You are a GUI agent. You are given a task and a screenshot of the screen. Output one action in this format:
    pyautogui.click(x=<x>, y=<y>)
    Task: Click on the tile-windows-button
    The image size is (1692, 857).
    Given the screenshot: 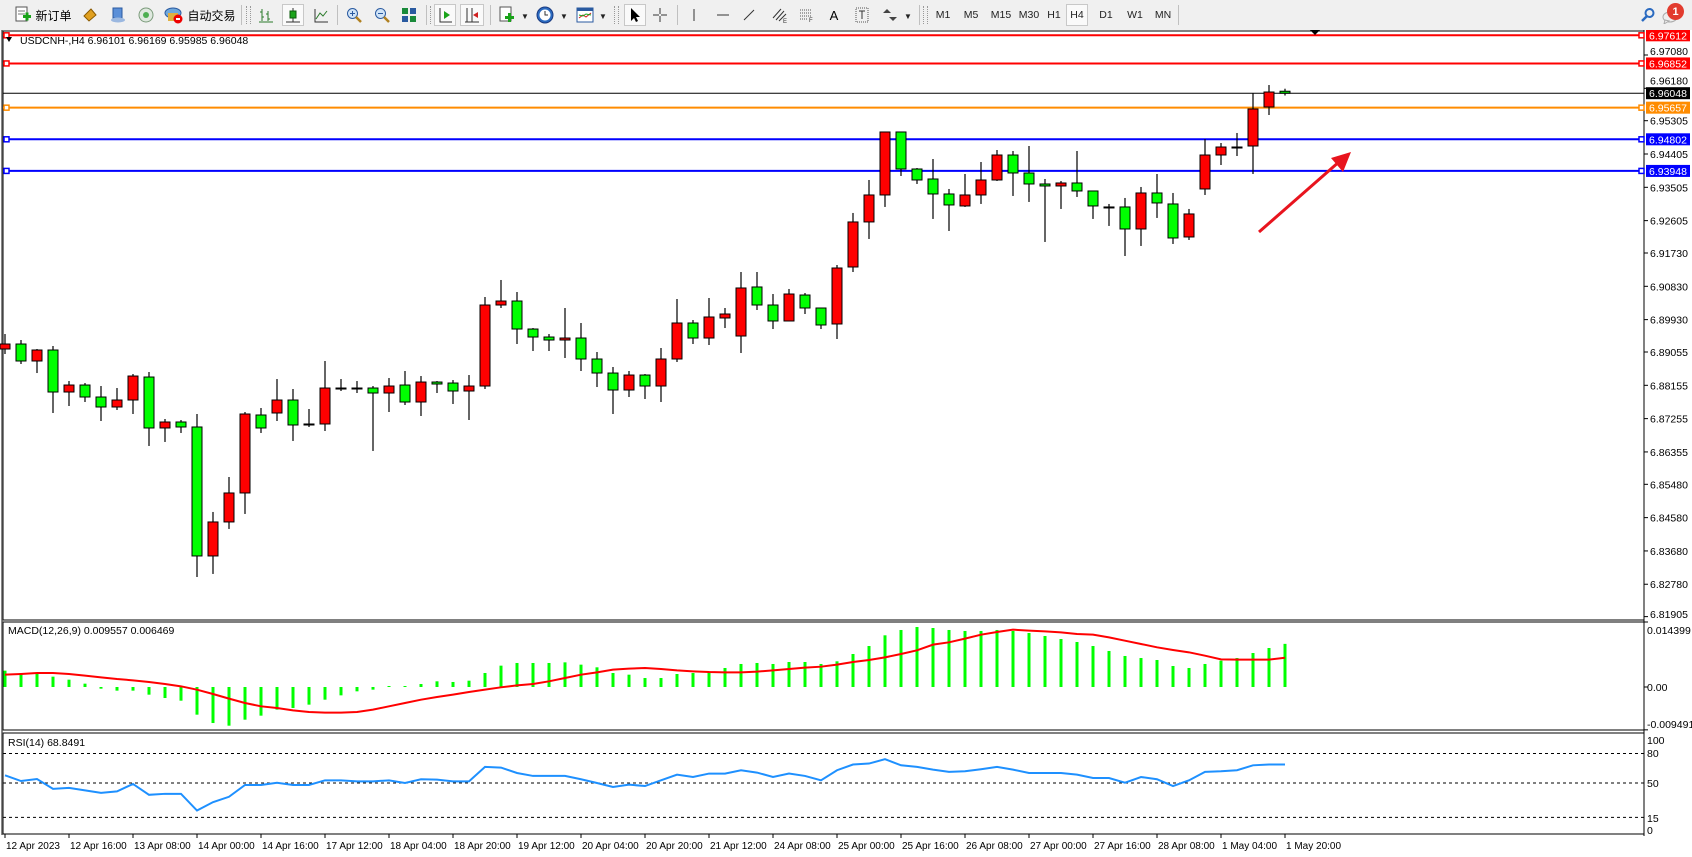 What is the action you would take?
    pyautogui.click(x=409, y=15)
    